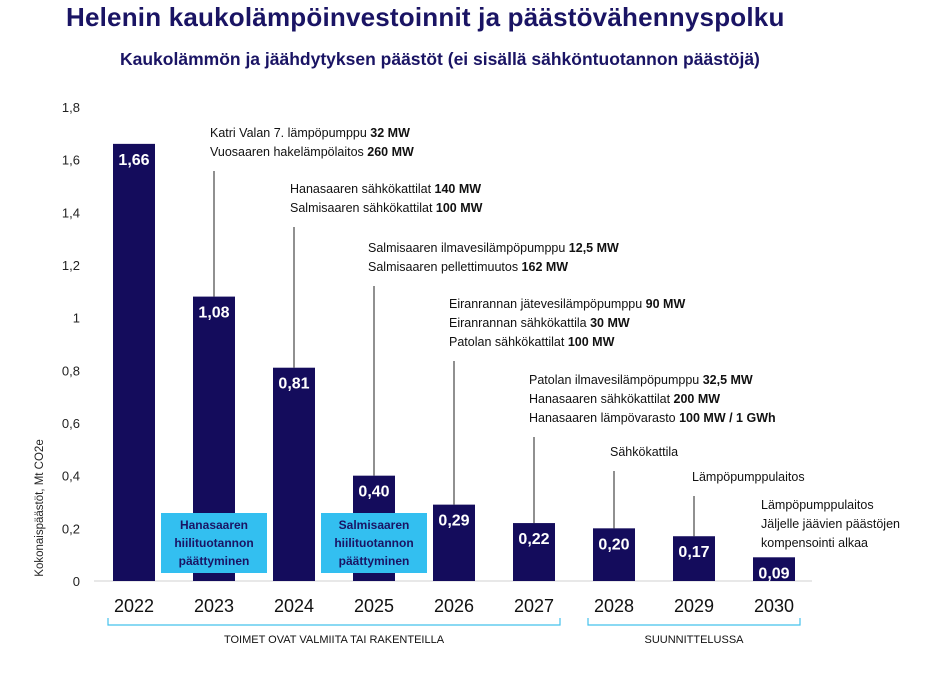 The height and width of the screenshot is (677, 933). I want to click on highlight-box-text: Hanasaaren, so click(214, 525).